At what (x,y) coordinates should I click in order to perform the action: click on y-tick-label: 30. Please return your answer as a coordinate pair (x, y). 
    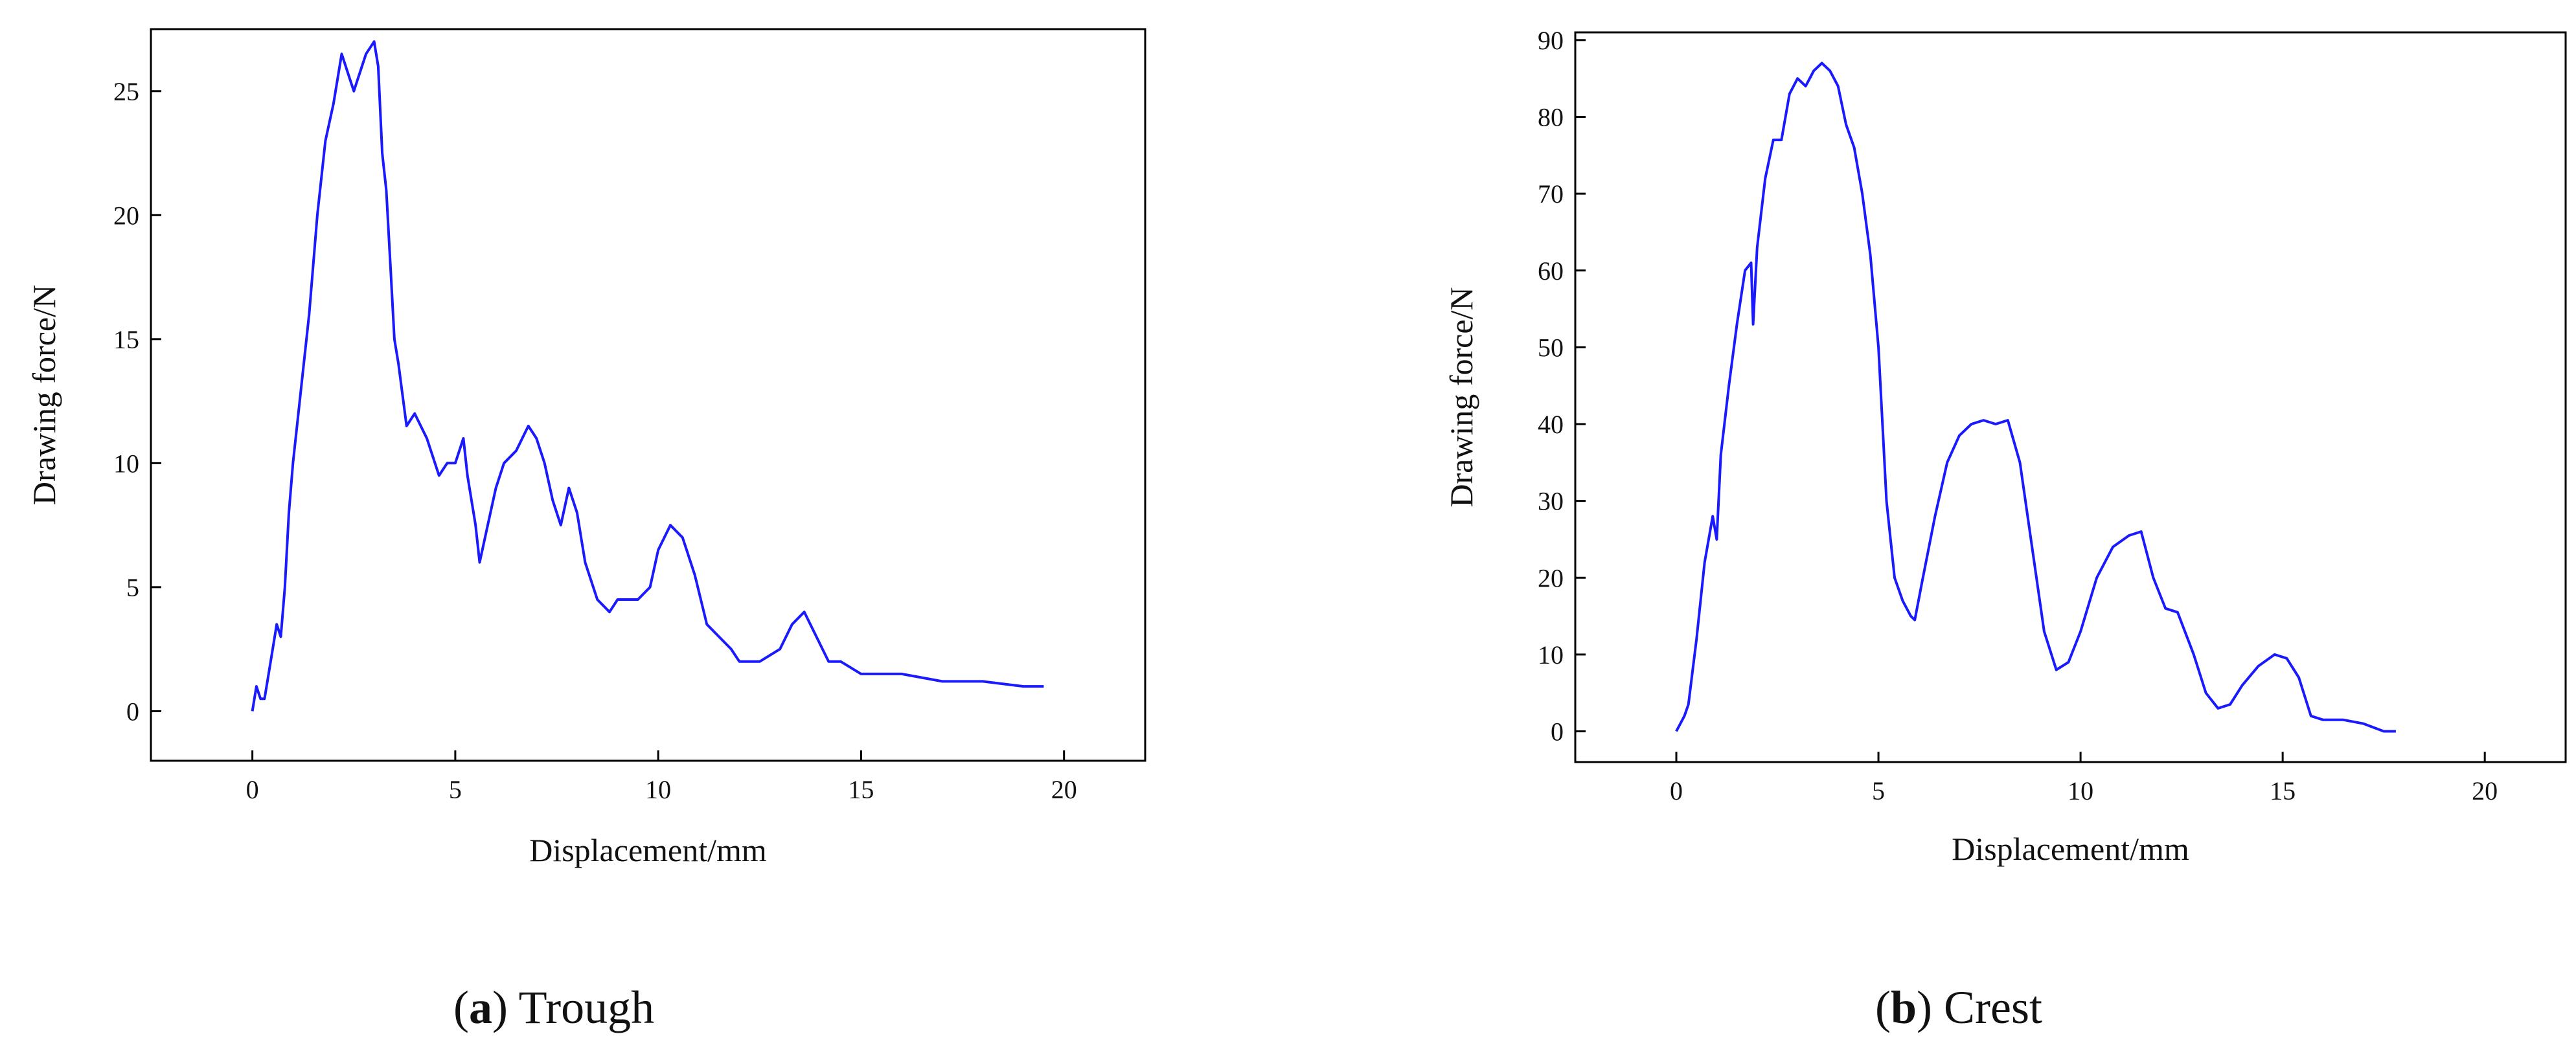
    Looking at the image, I should click on (1551, 501).